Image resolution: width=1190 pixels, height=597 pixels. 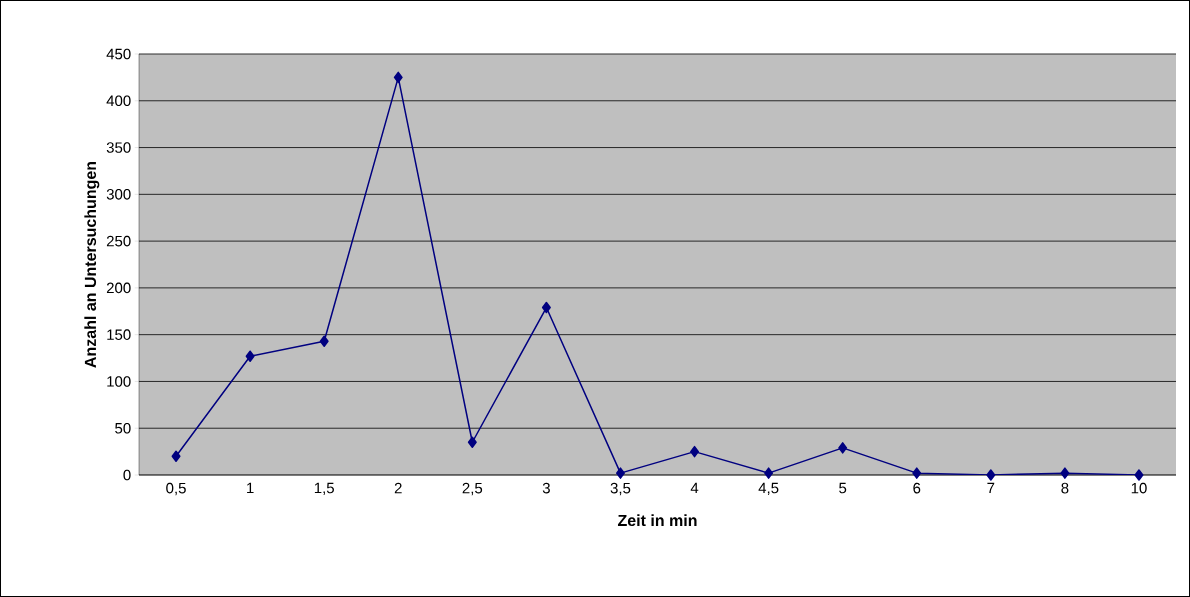 I want to click on x-tick-label: 2,5, so click(x=472, y=489).